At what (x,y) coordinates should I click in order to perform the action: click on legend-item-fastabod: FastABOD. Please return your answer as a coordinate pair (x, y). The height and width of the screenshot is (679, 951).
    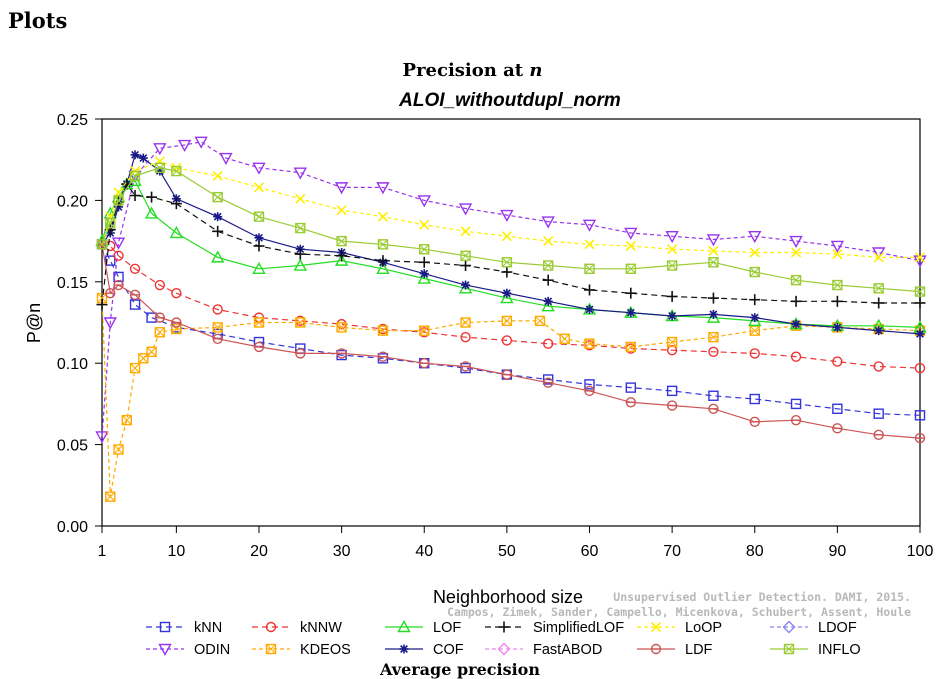
    Looking at the image, I should click on (543, 650).